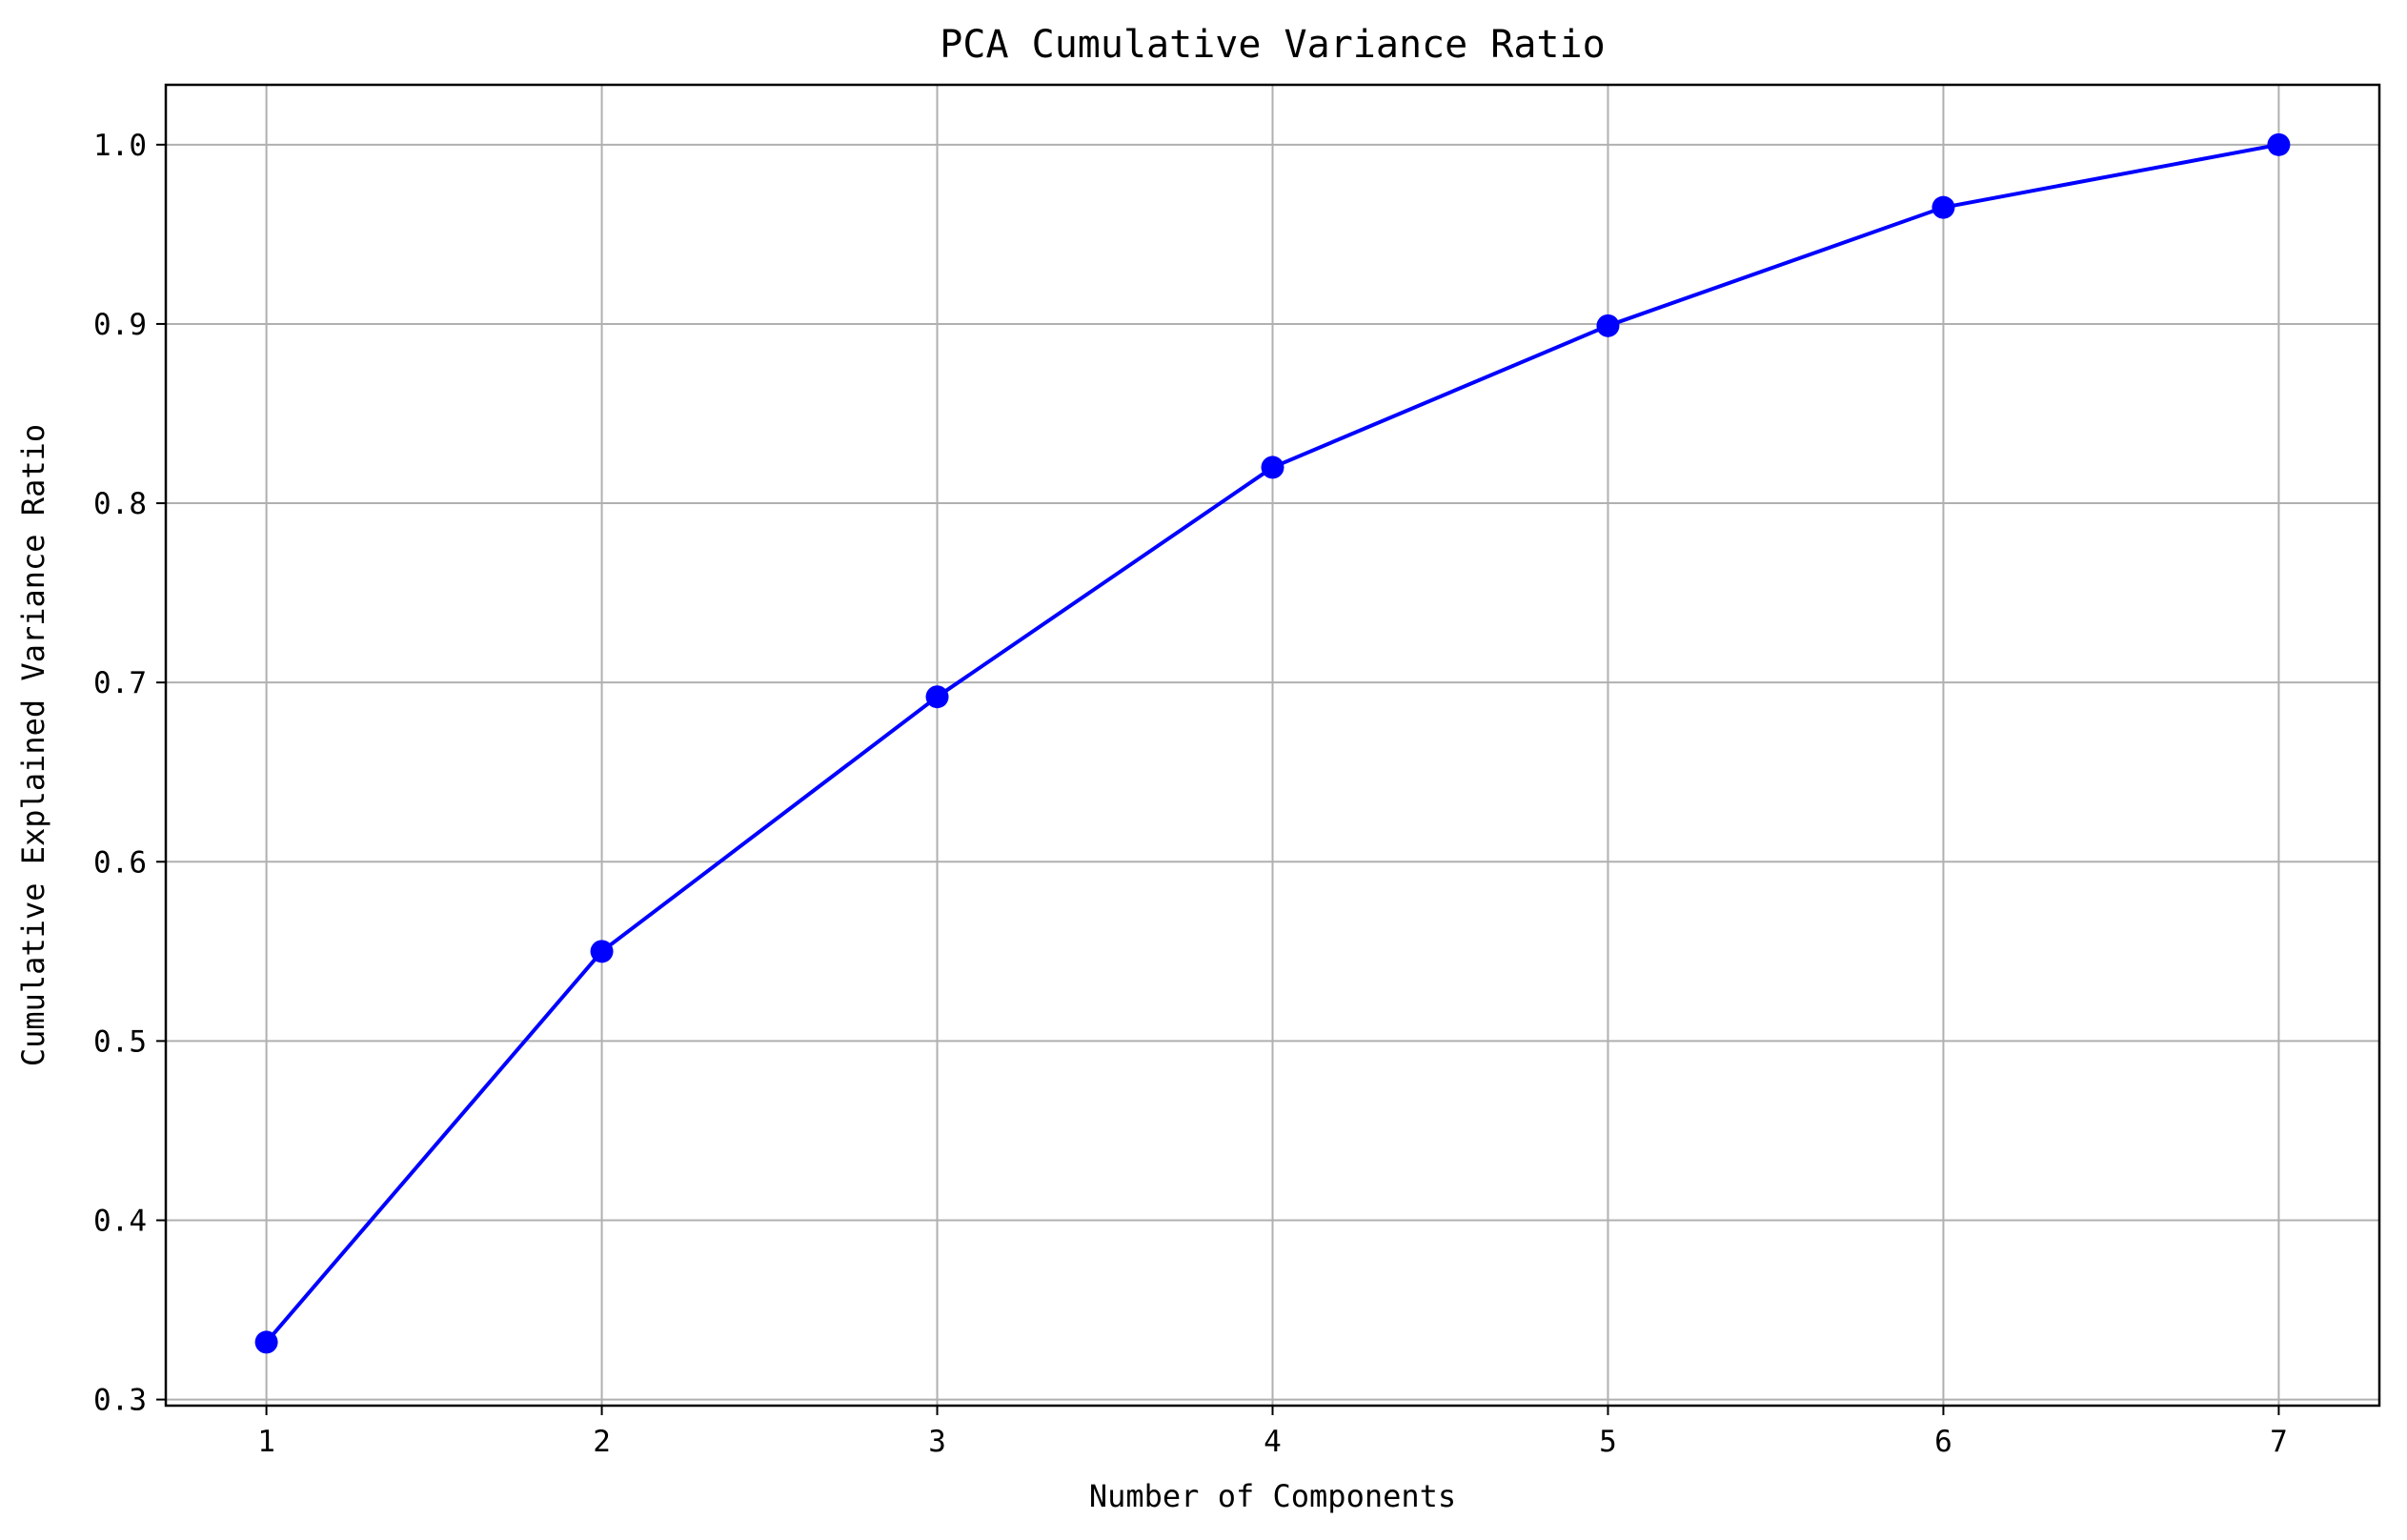 Image resolution: width=2407 pixels, height=1540 pixels. I want to click on y-tick-label-3: 0.5, so click(120, 1041).